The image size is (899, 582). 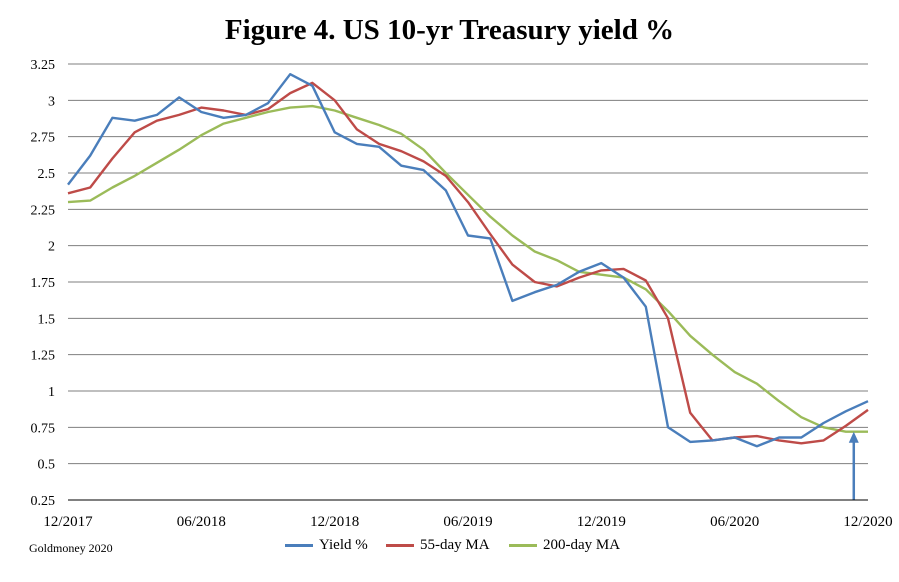 I want to click on annotations, so click(x=853, y=465).